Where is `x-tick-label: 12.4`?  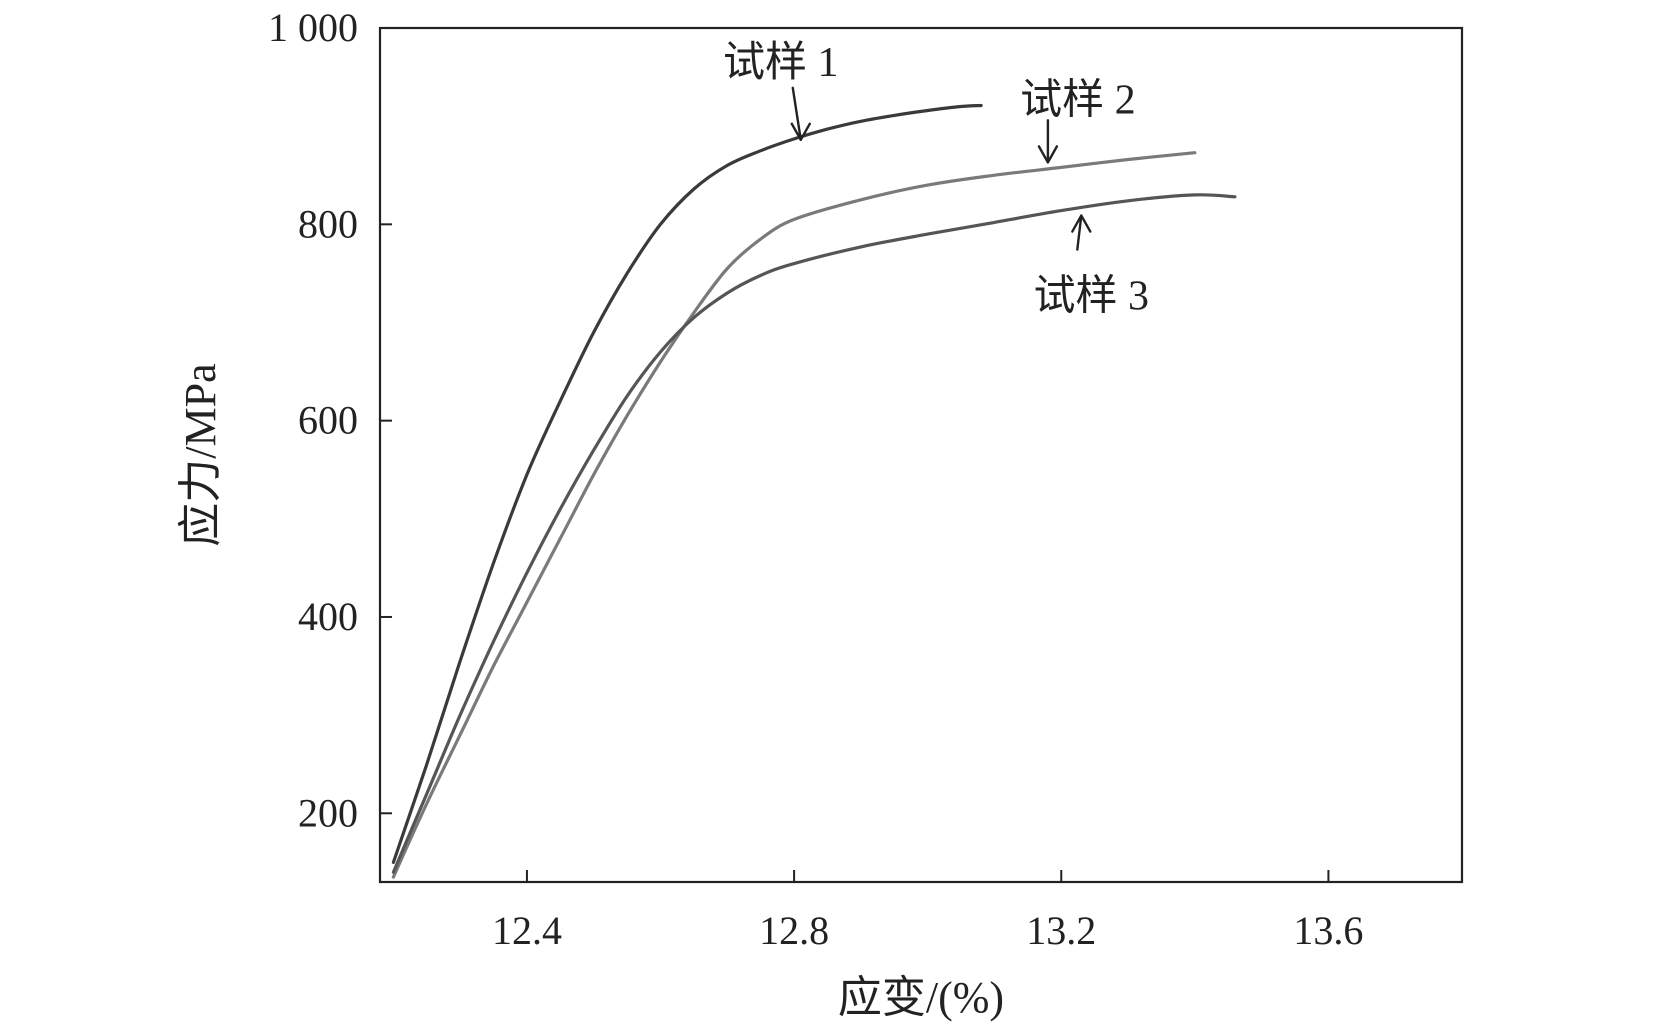
x-tick-label: 12.4 is located at coordinates (527, 930).